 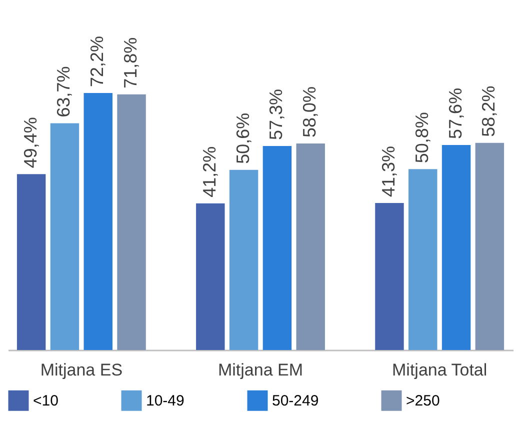 I want to click on data-label: 57,3%, so click(x=276, y=114).